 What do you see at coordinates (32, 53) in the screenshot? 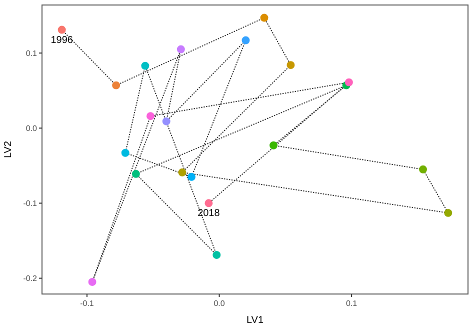
I see `y-tick-label: 0.1` at bounding box center [32, 53].